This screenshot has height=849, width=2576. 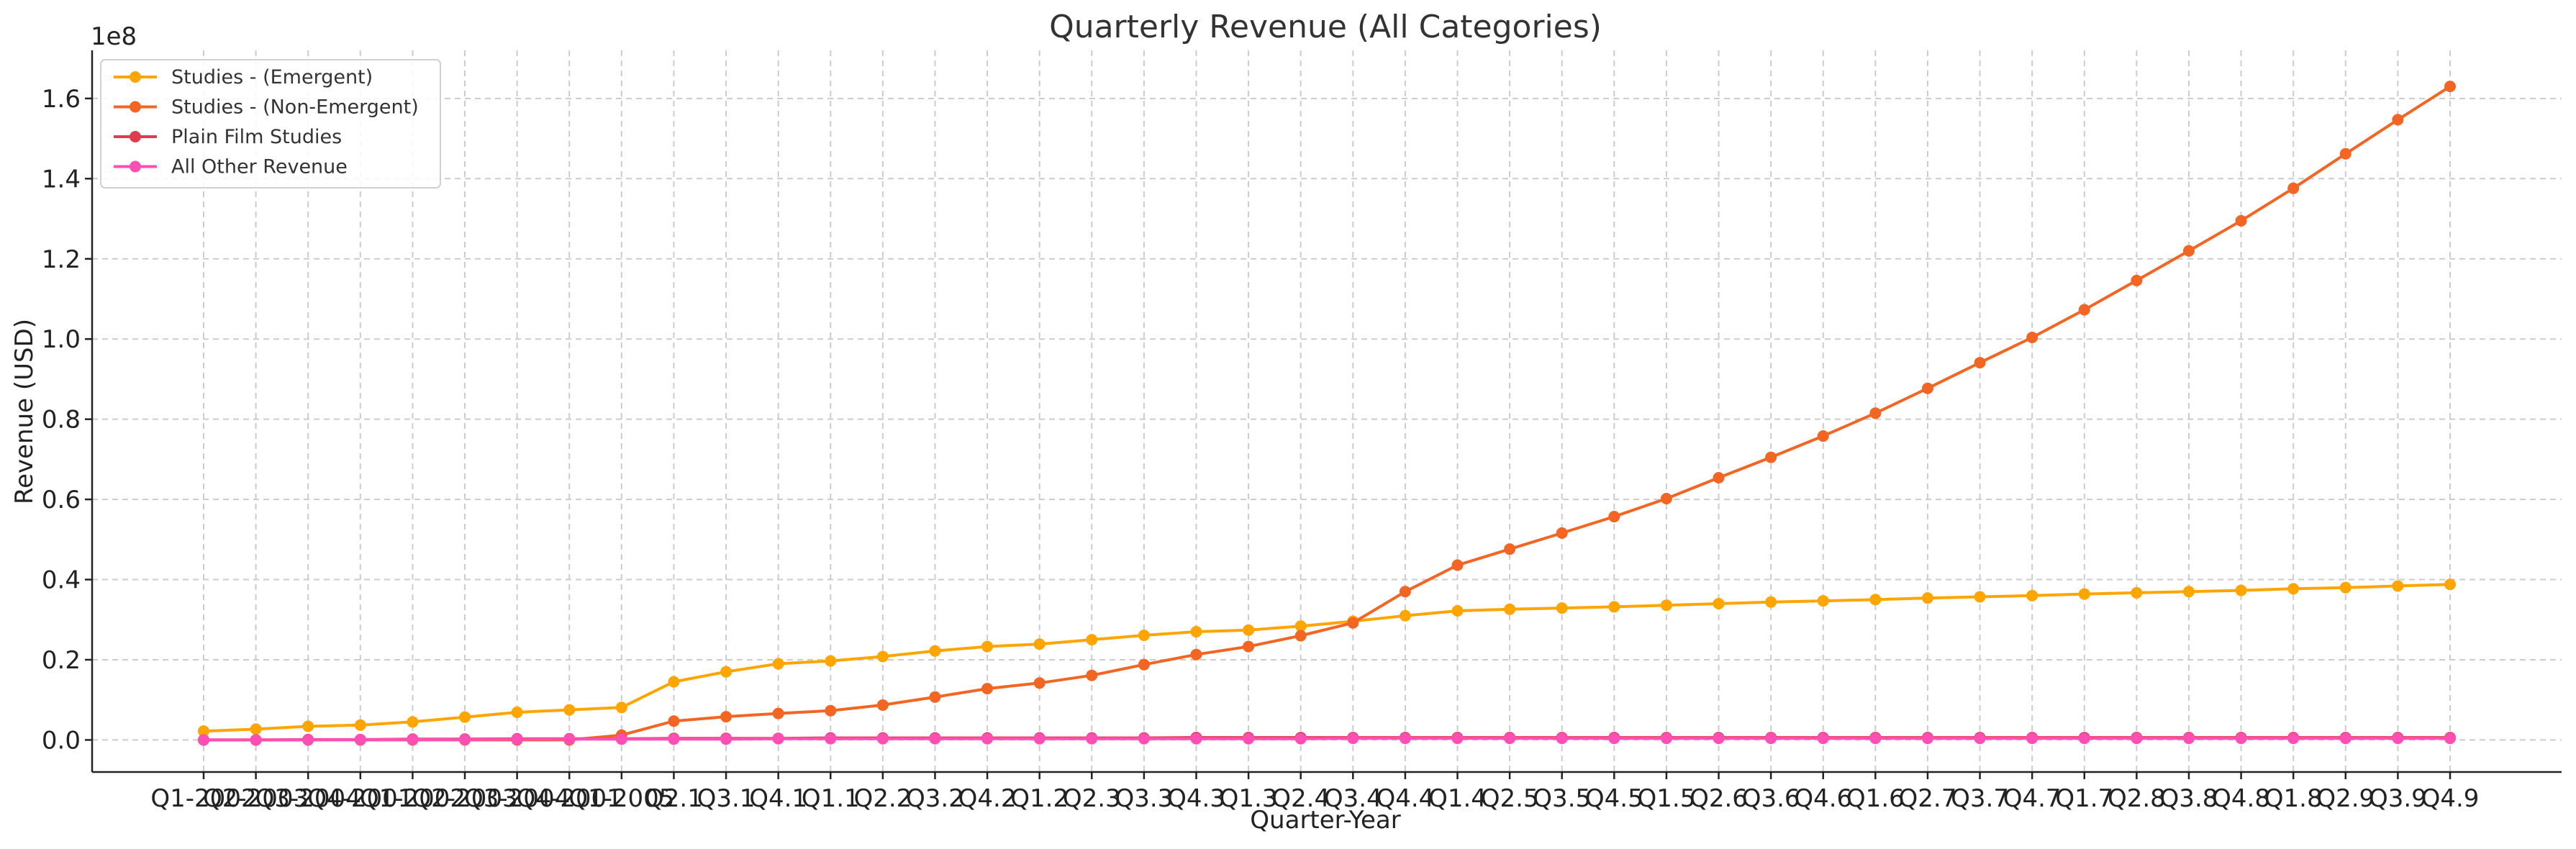 What do you see at coordinates (256, 798) in the screenshot?
I see `x-tick-label: Q2-2003` at bounding box center [256, 798].